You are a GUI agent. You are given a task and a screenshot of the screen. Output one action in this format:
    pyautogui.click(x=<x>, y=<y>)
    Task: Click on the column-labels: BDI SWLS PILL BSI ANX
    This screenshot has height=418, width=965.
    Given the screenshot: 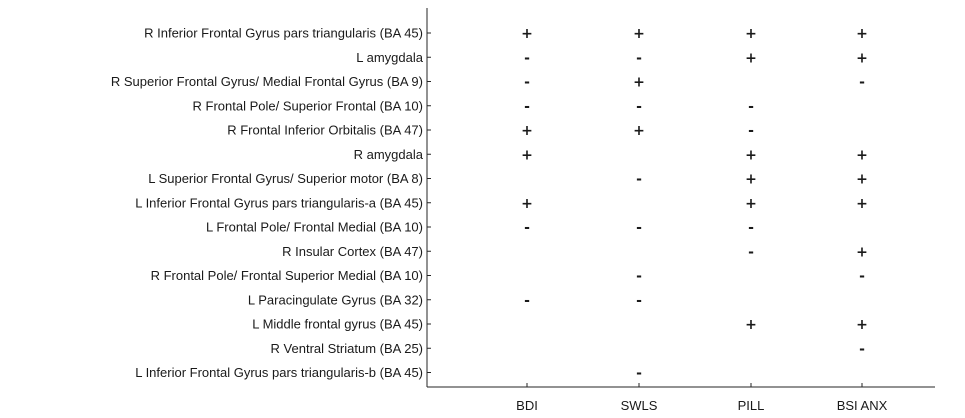 What is the action you would take?
    pyautogui.click(x=701, y=405)
    